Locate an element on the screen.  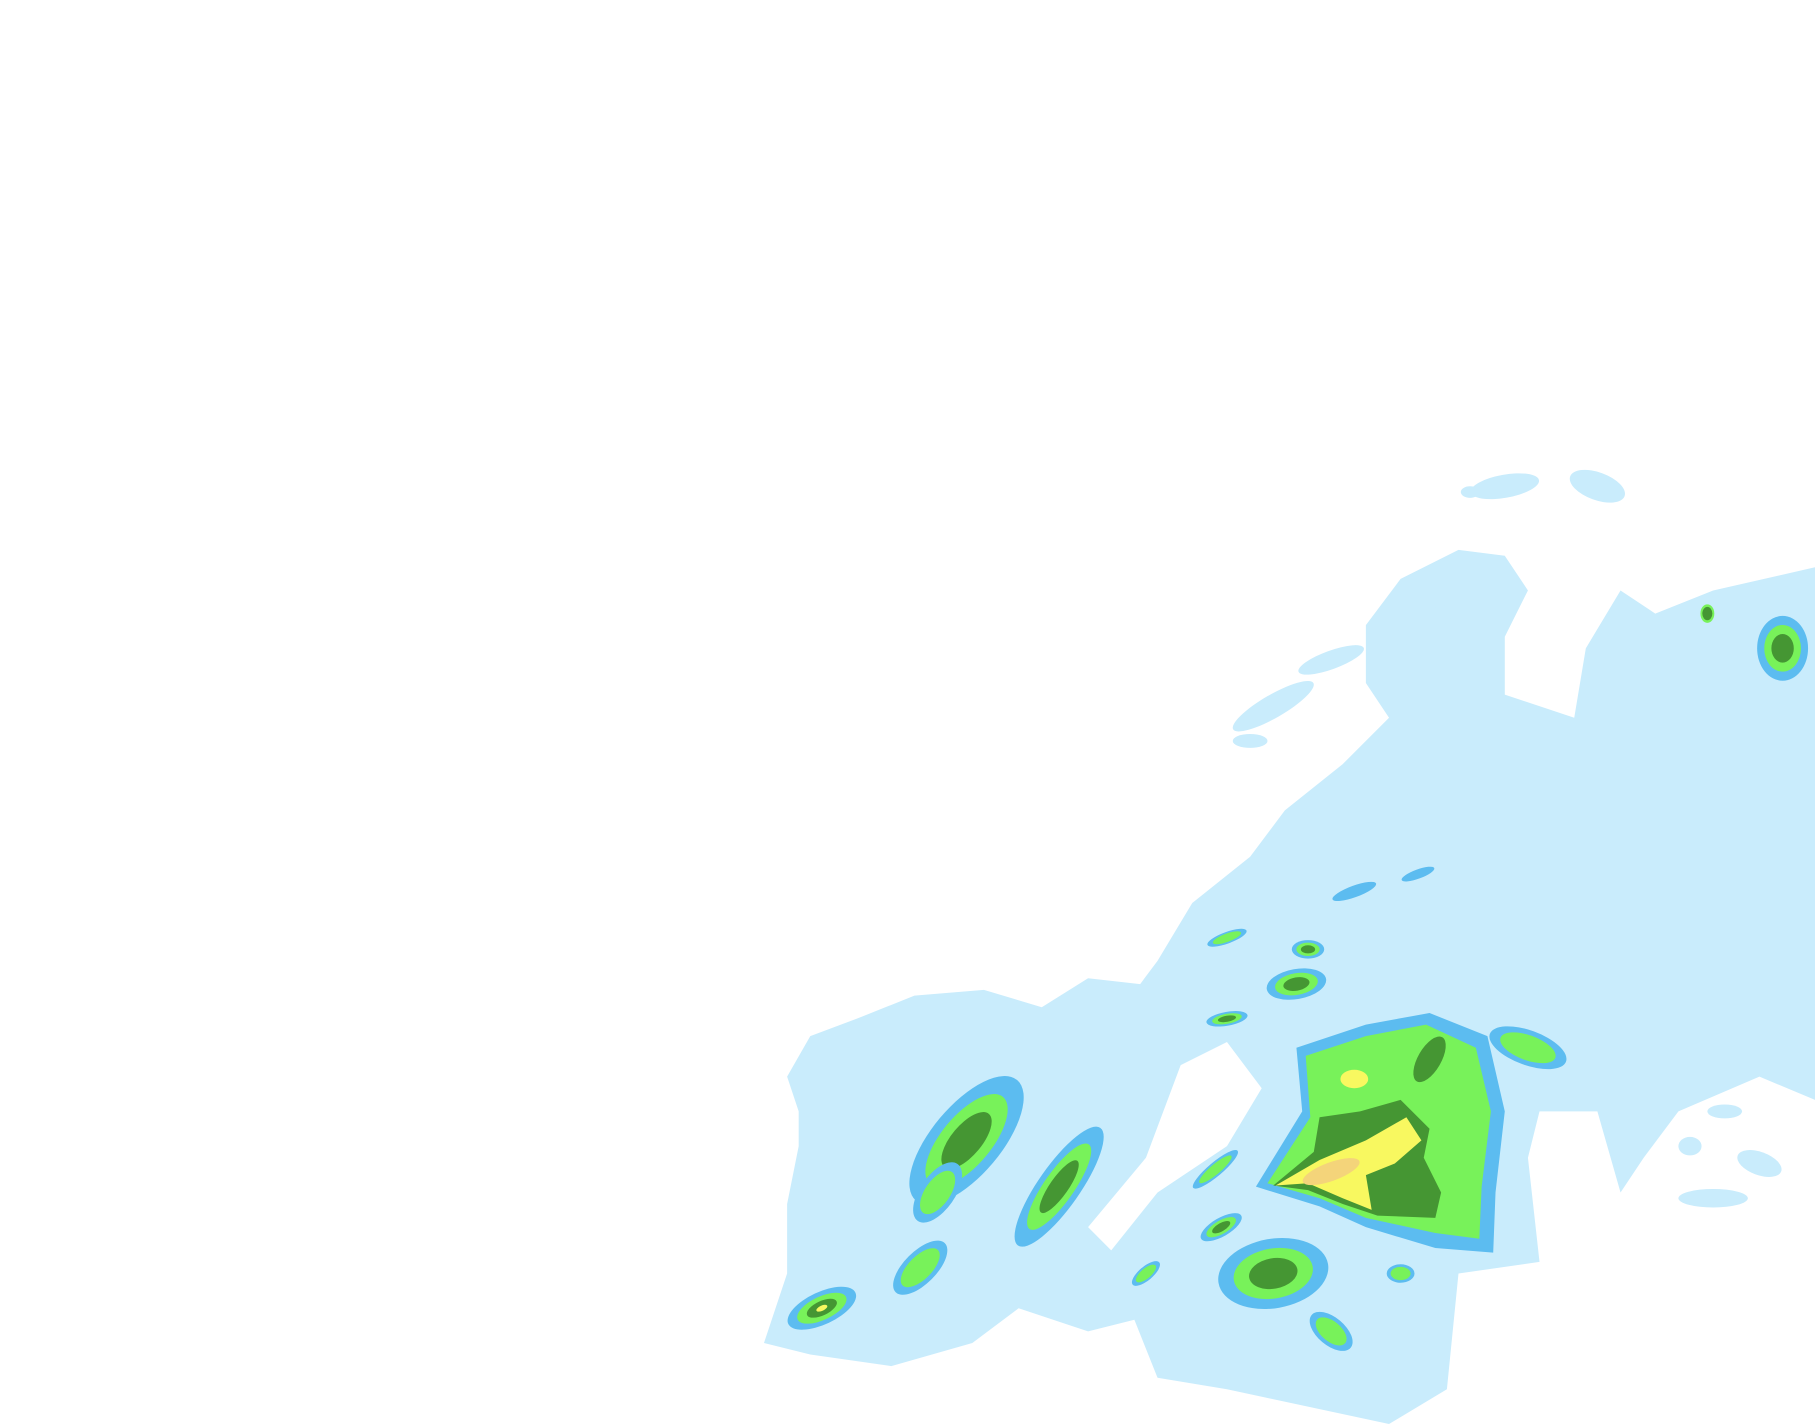
storm-very-heavy-cell is located at coordinates (1354, 1079).